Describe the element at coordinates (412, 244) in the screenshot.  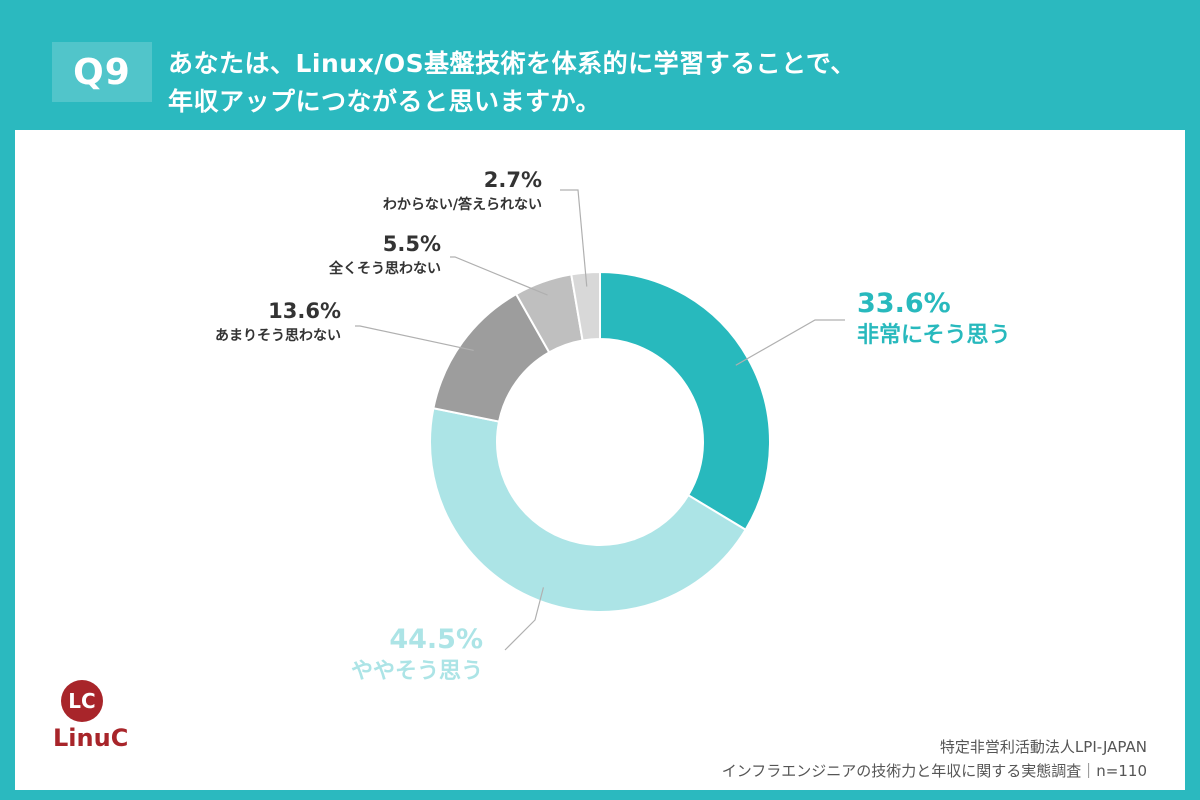
I see `slice-percent-label-4: 5.5%` at that location.